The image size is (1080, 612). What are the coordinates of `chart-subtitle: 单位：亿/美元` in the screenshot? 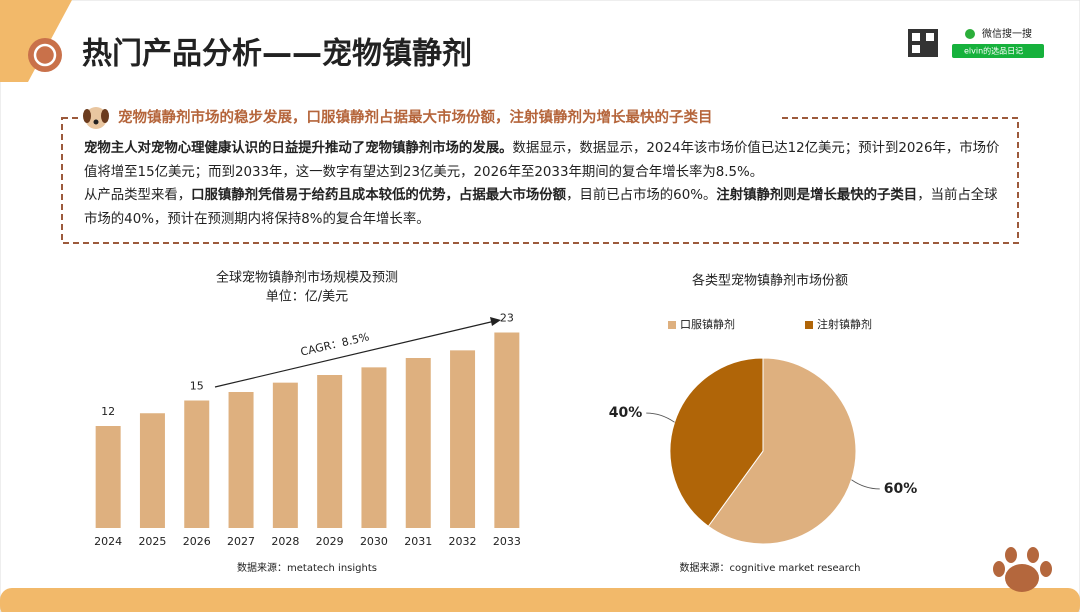 It's located at (307, 297).